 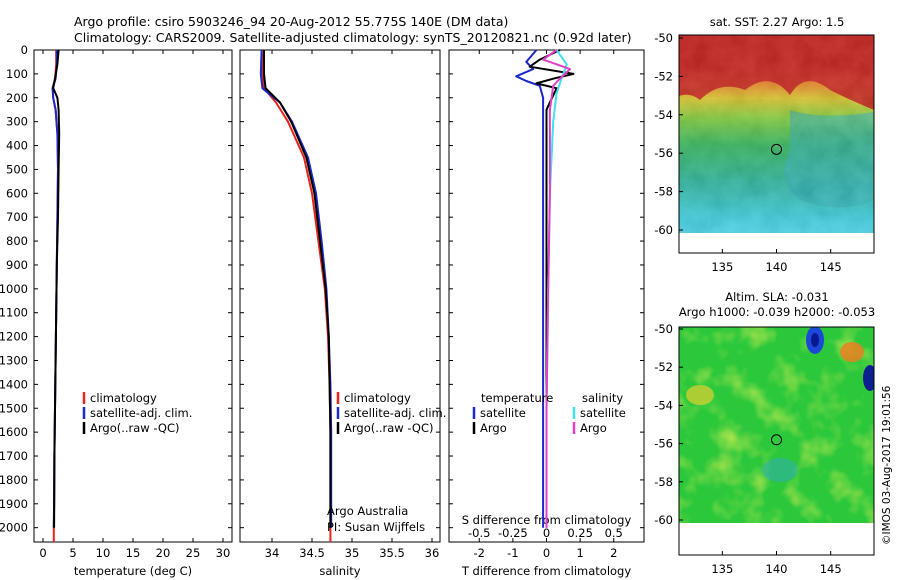 I want to click on x-tick-label: 30, so click(x=223, y=553).